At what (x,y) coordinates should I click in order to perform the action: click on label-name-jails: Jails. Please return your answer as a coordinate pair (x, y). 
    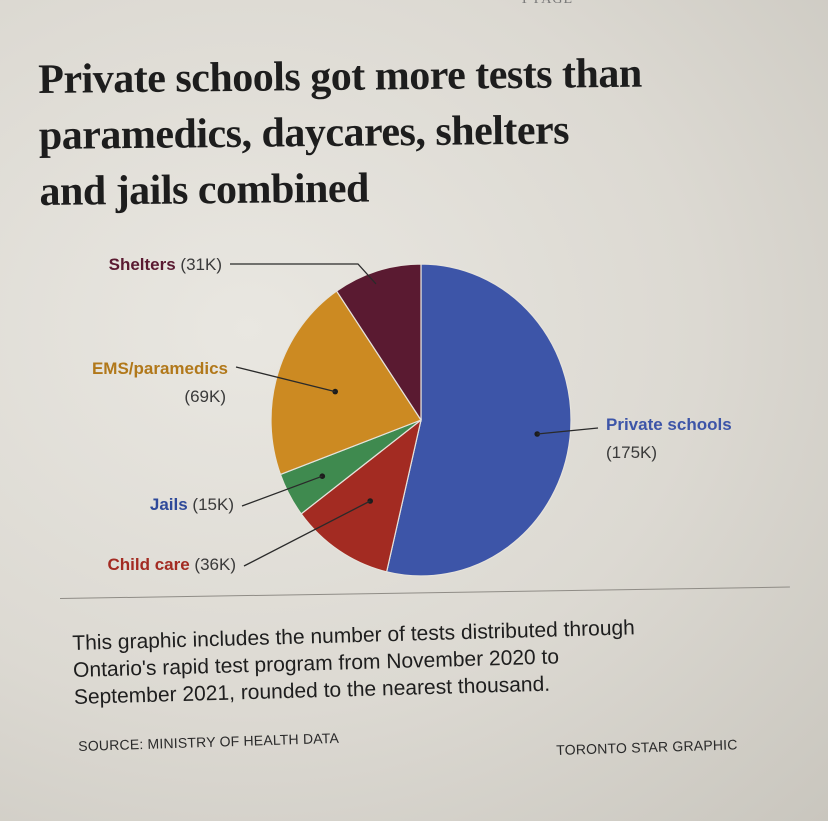
    Looking at the image, I should click on (171, 504).